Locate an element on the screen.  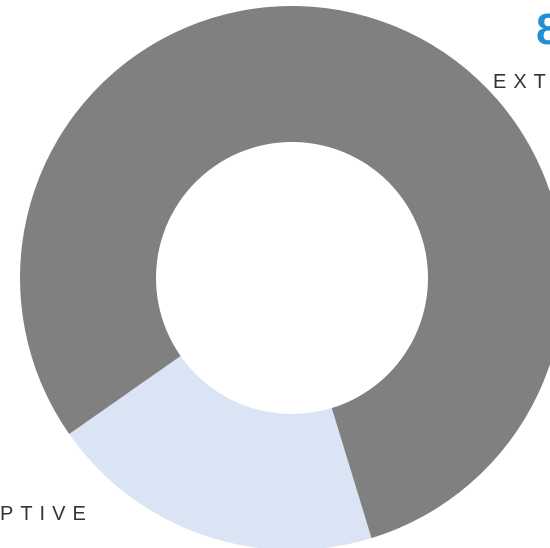
value-label: 8 is located at coordinates (543, 29).